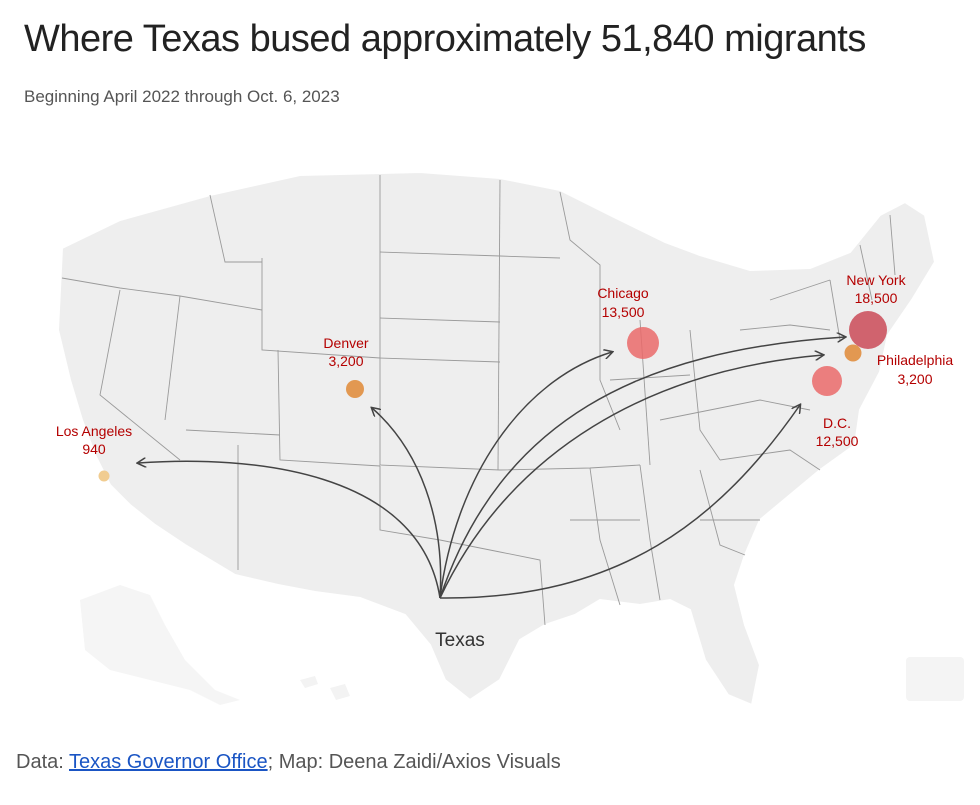 This screenshot has width=980, height=805. What do you see at coordinates (460, 640) in the screenshot?
I see `label-origin-texas: Texas` at bounding box center [460, 640].